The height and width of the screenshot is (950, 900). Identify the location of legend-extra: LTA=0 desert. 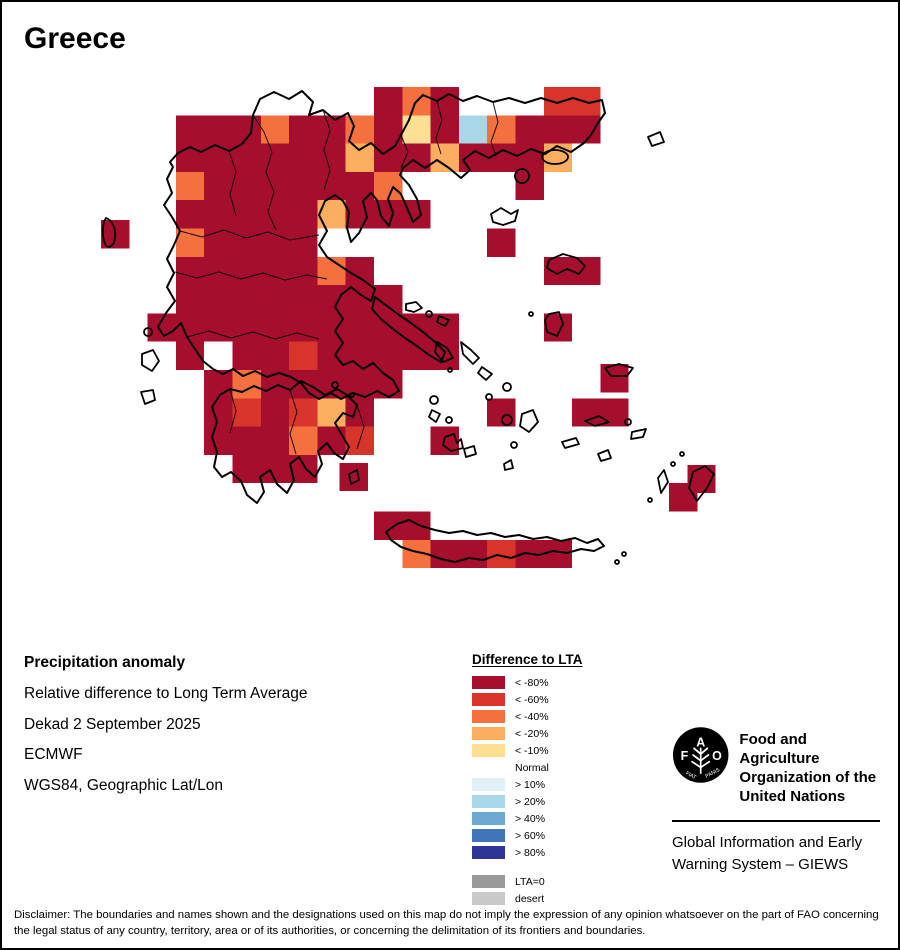
(567, 890).